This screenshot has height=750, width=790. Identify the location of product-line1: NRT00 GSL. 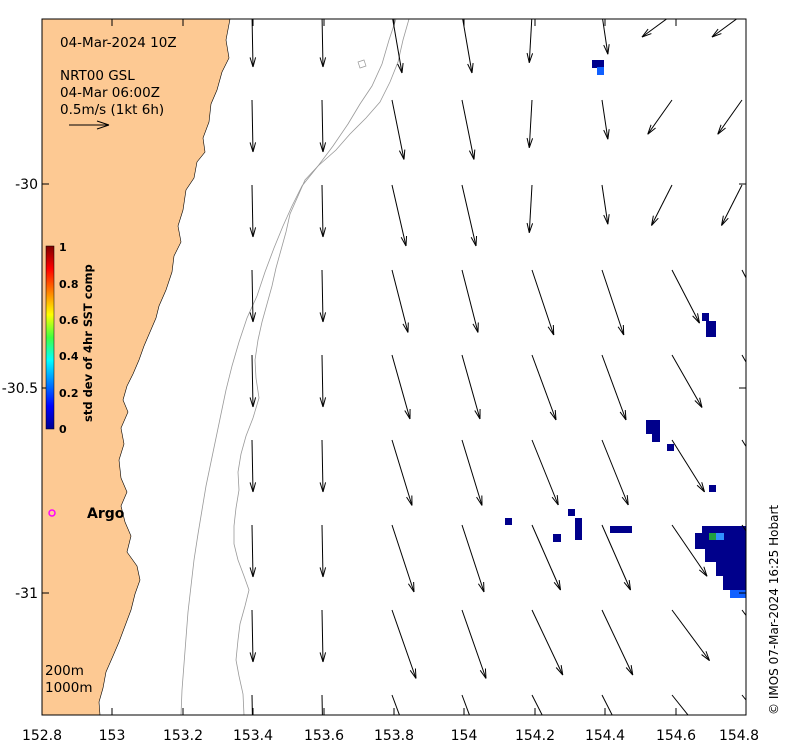
(97, 76).